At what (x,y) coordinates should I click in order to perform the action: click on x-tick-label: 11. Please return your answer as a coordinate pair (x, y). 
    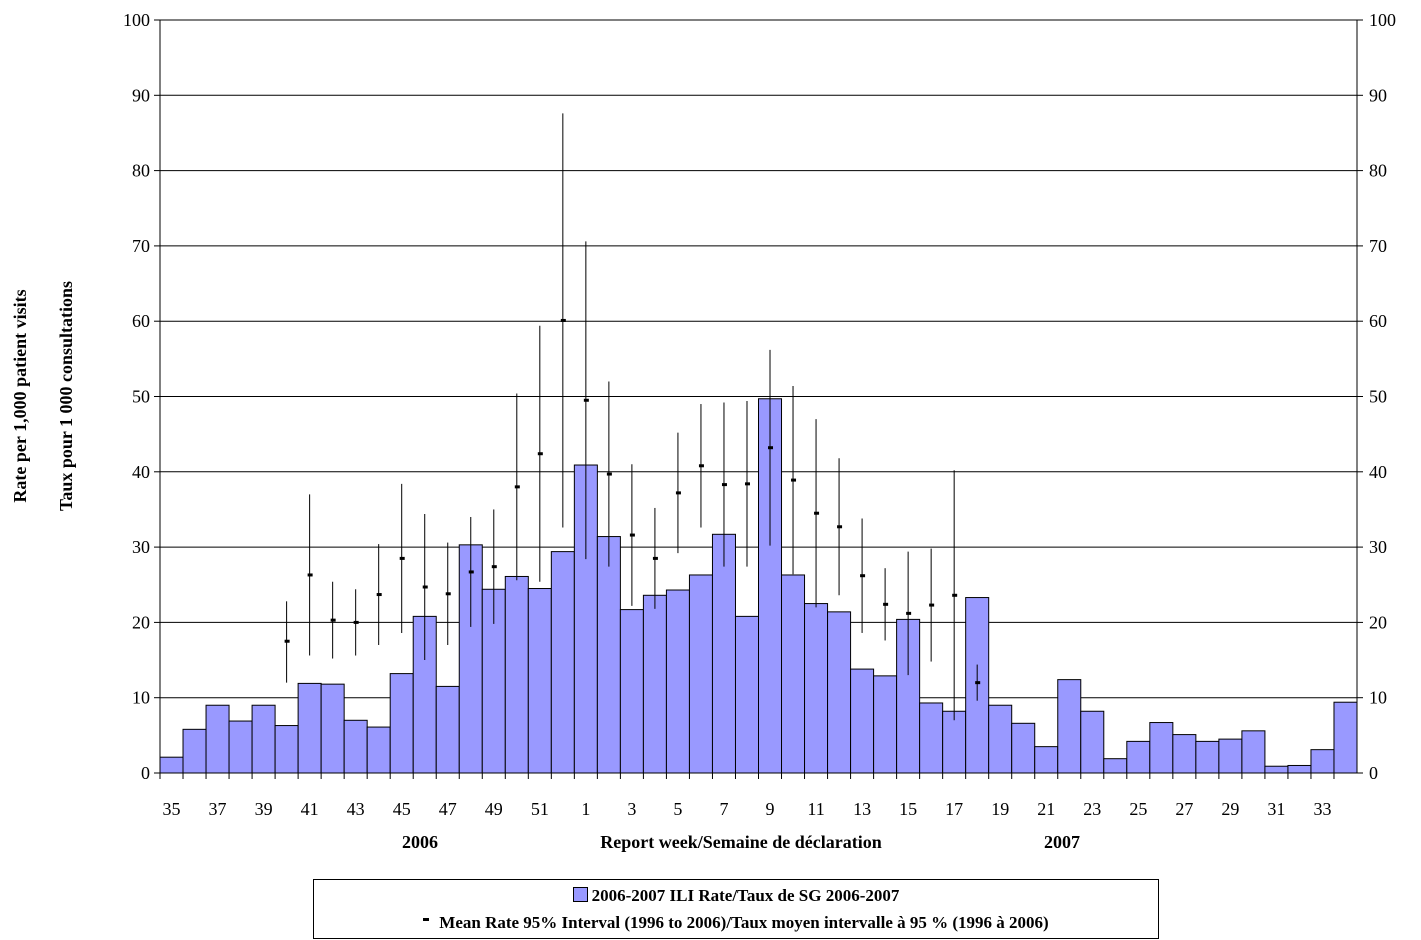
    Looking at the image, I should click on (815, 809).